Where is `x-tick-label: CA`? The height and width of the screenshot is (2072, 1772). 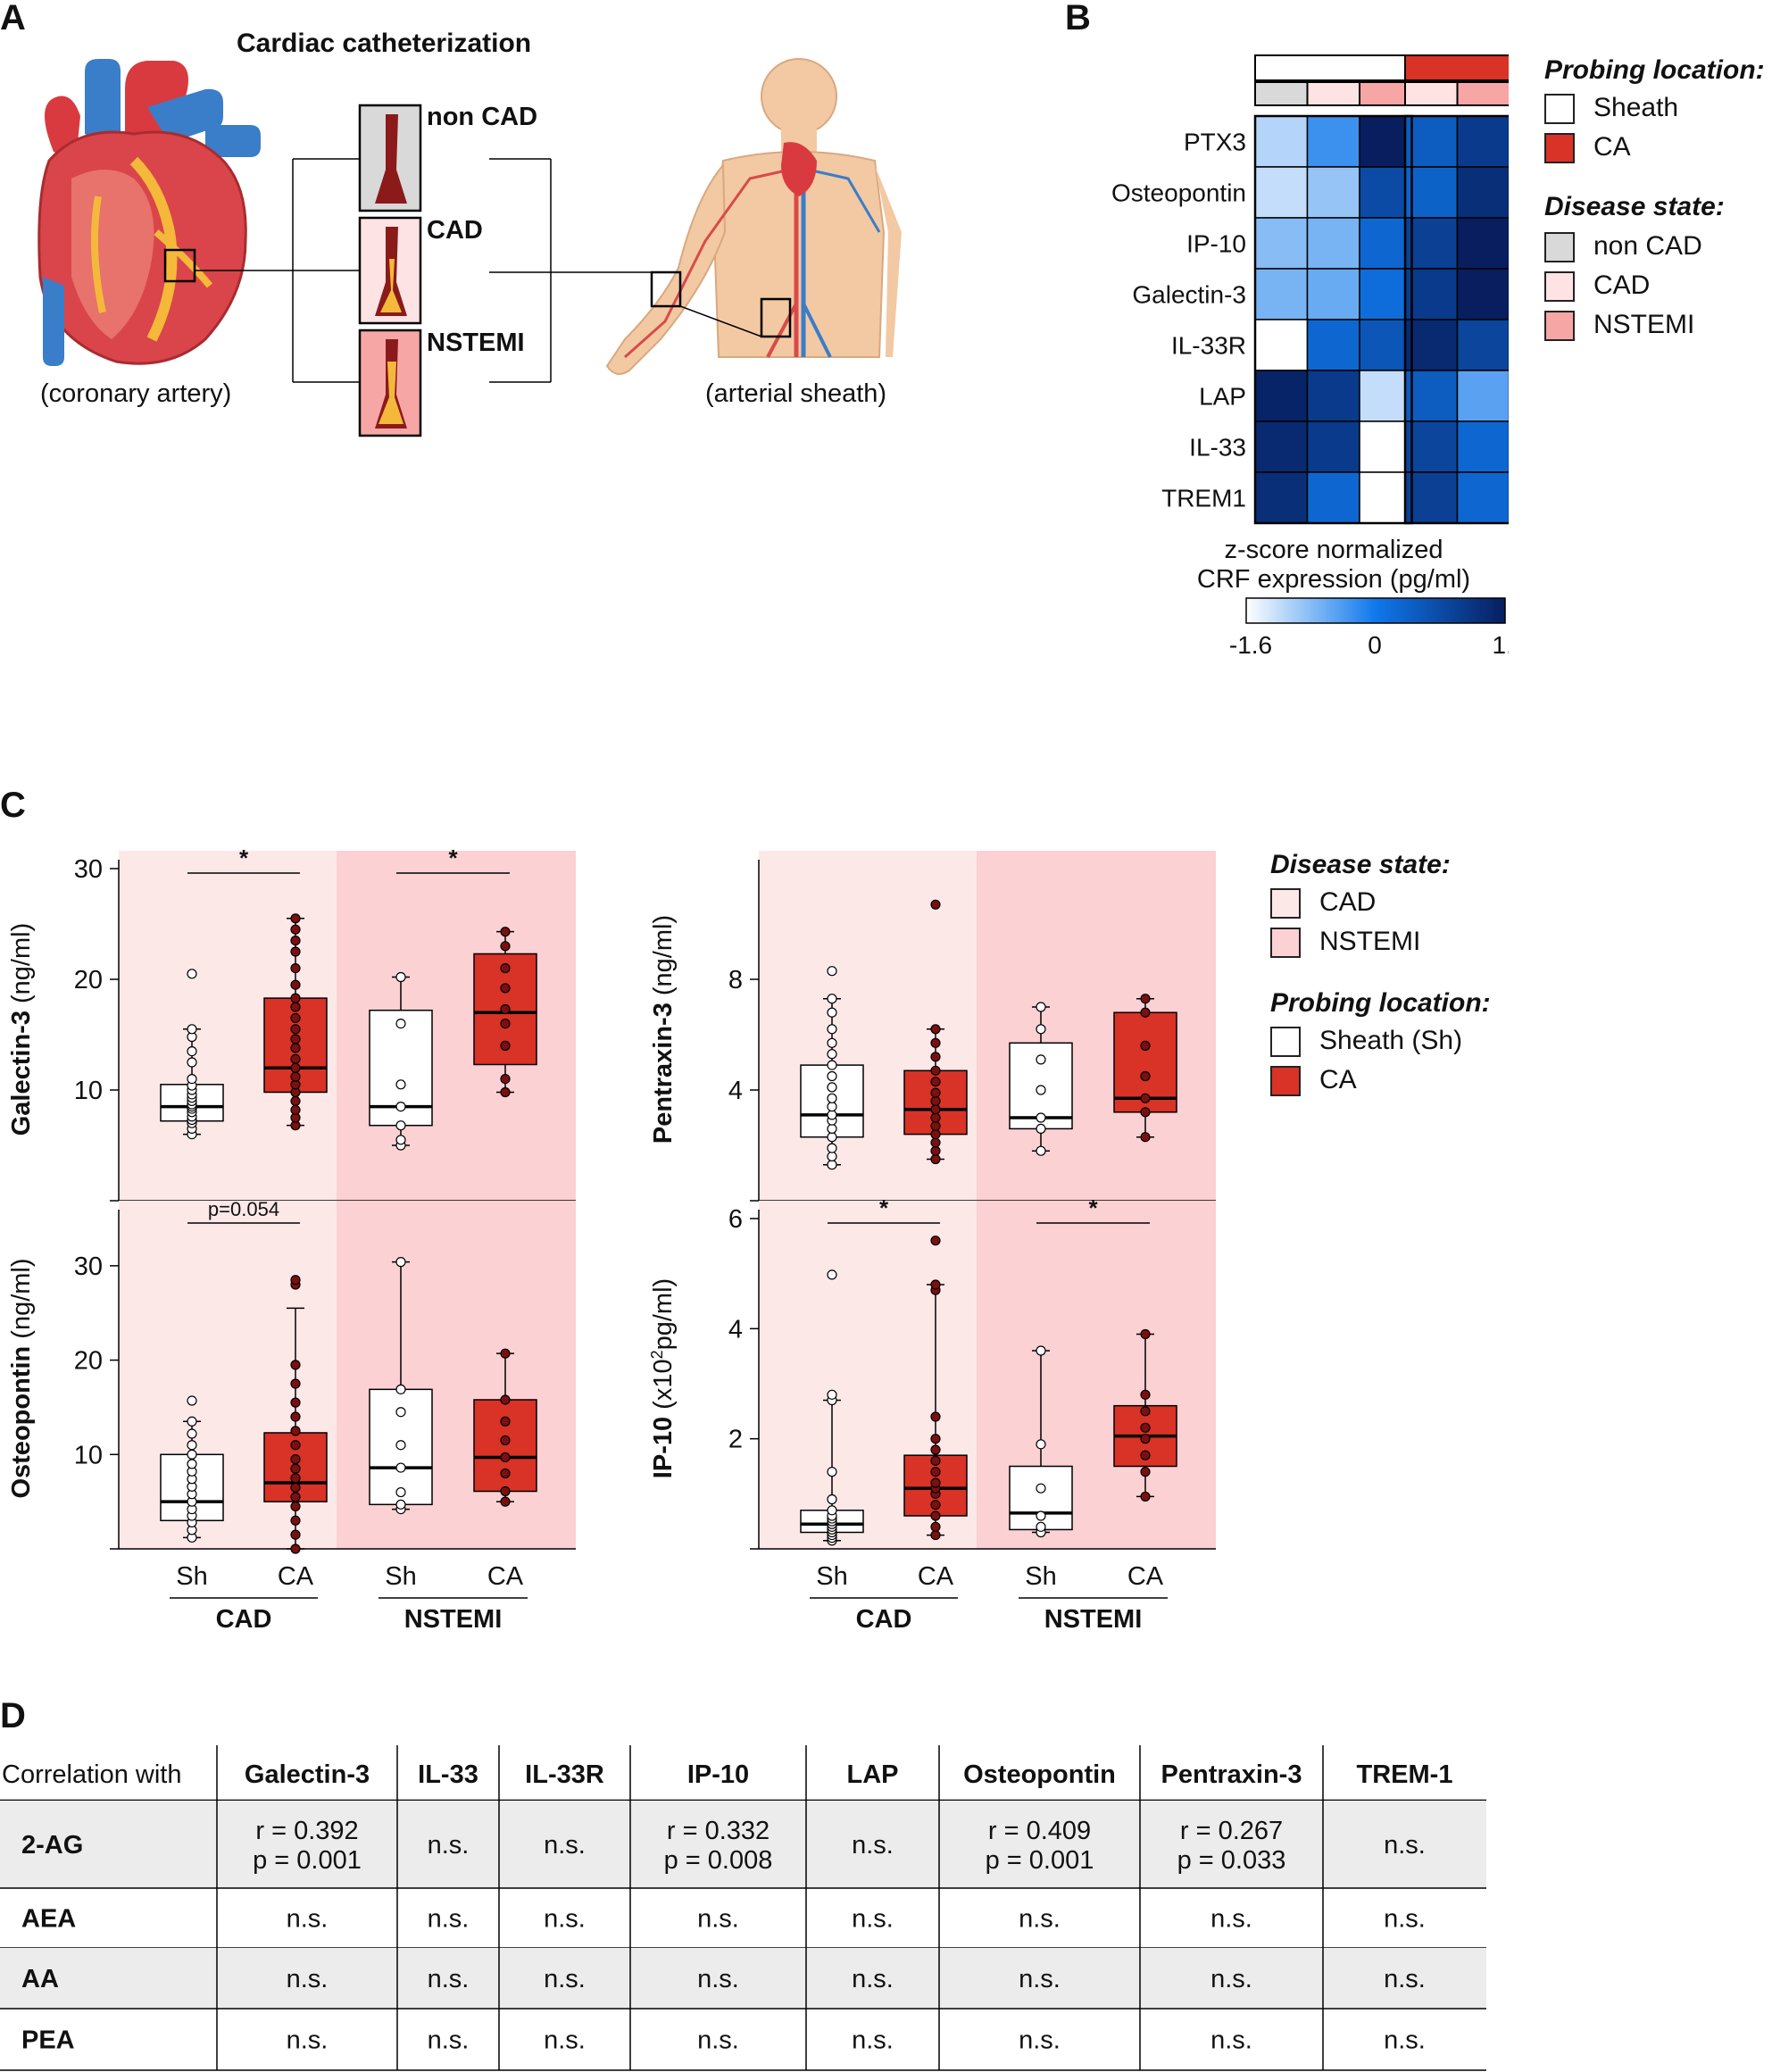 x-tick-label: CA is located at coordinates (936, 1577).